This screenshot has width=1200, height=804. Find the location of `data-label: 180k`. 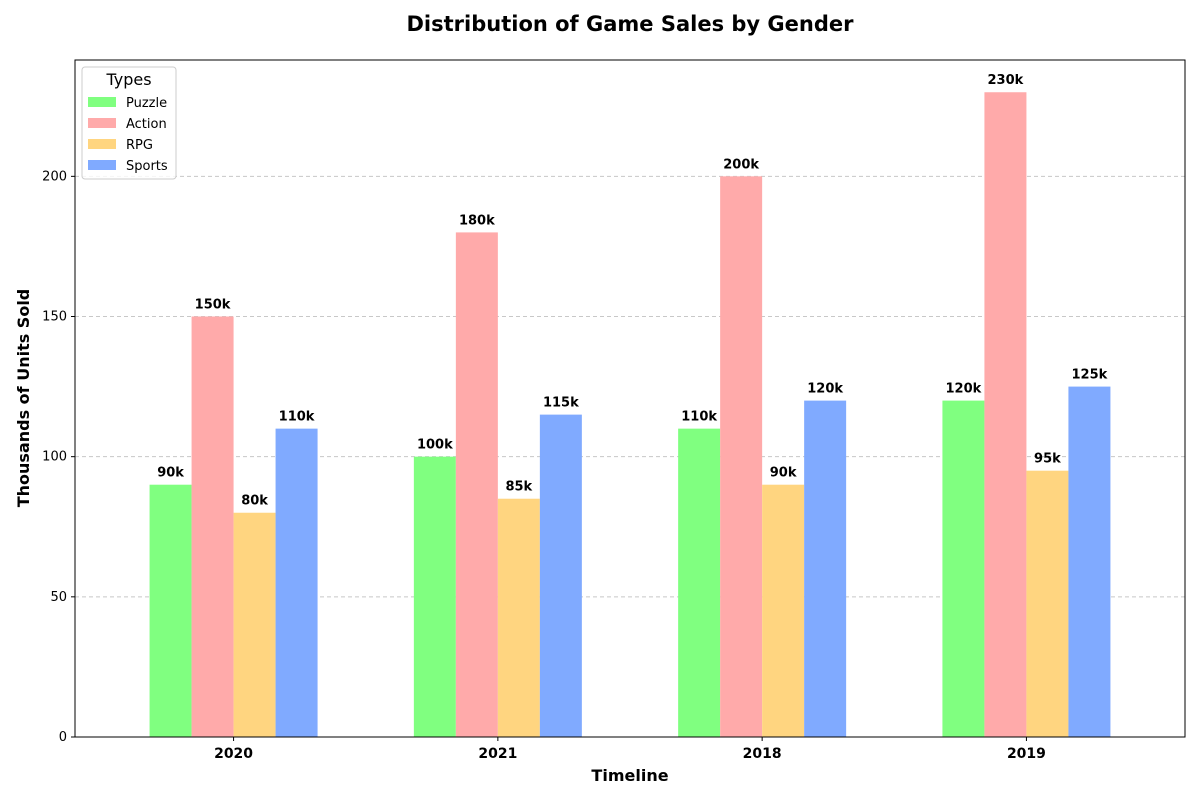

data-label: 180k is located at coordinates (477, 220).